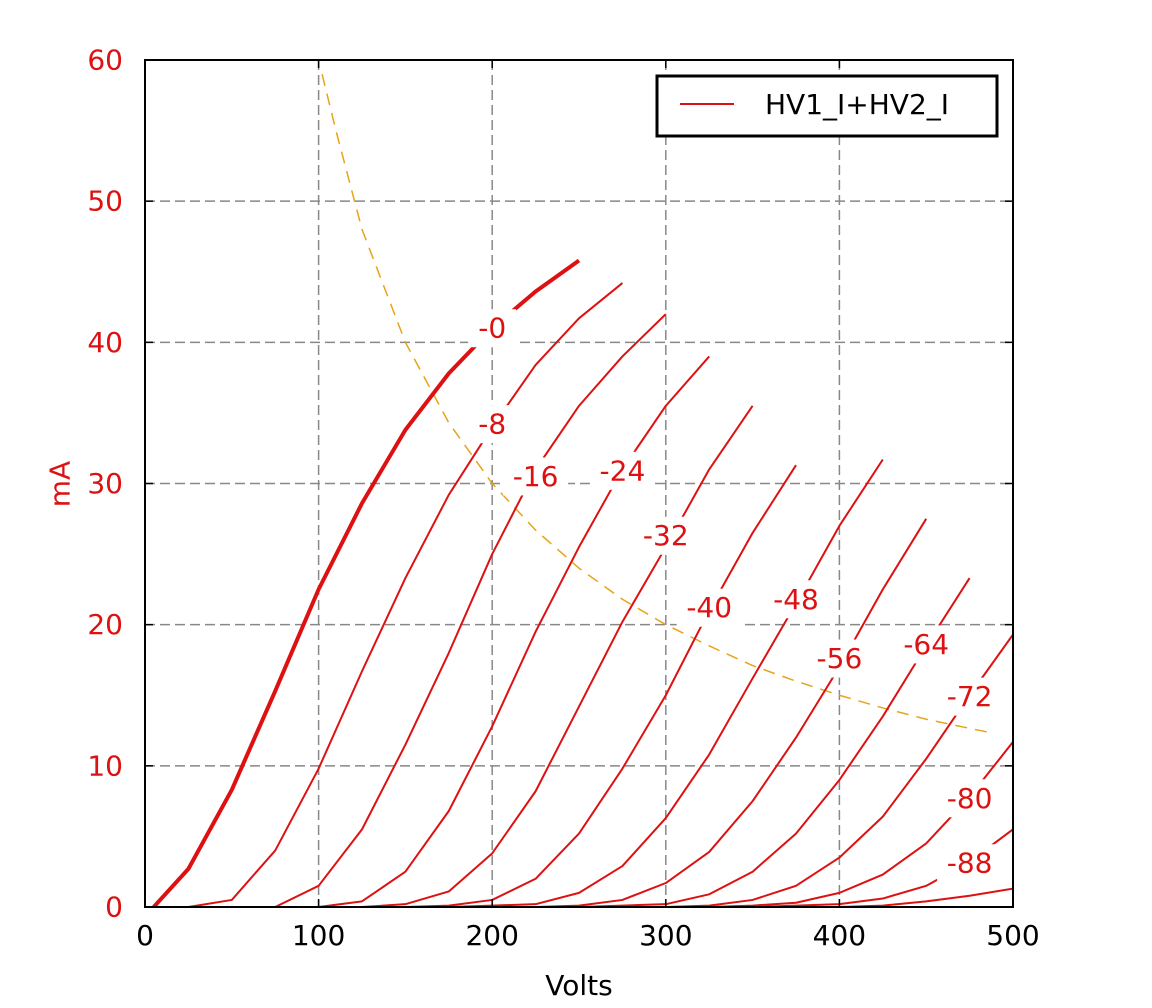 This screenshot has width=1152, height=1008. I want to click on x-tick-label: 400, so click(839, 935).